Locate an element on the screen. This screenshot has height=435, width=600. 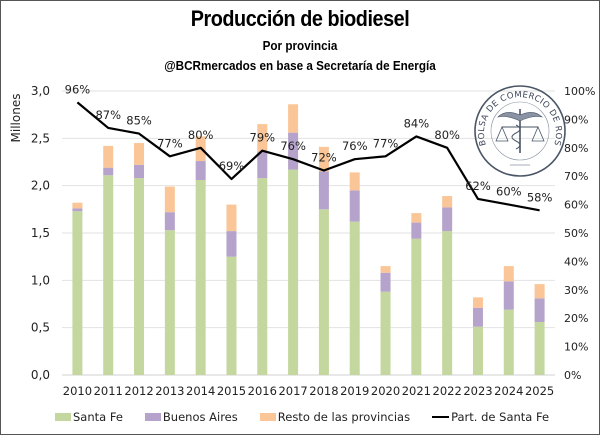
legend-label: Santa Fe is located at coordinates (98, 417).